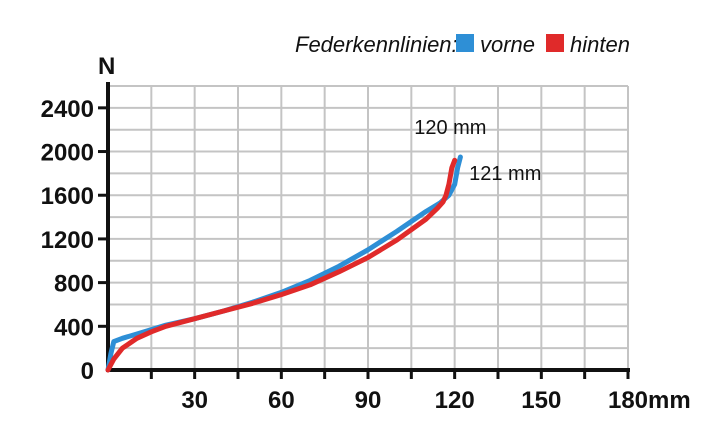  What do you see at coordinates (281, 400) in the screenshot?
I see `x-tick-label: 60` at bounding box center [281, 400].